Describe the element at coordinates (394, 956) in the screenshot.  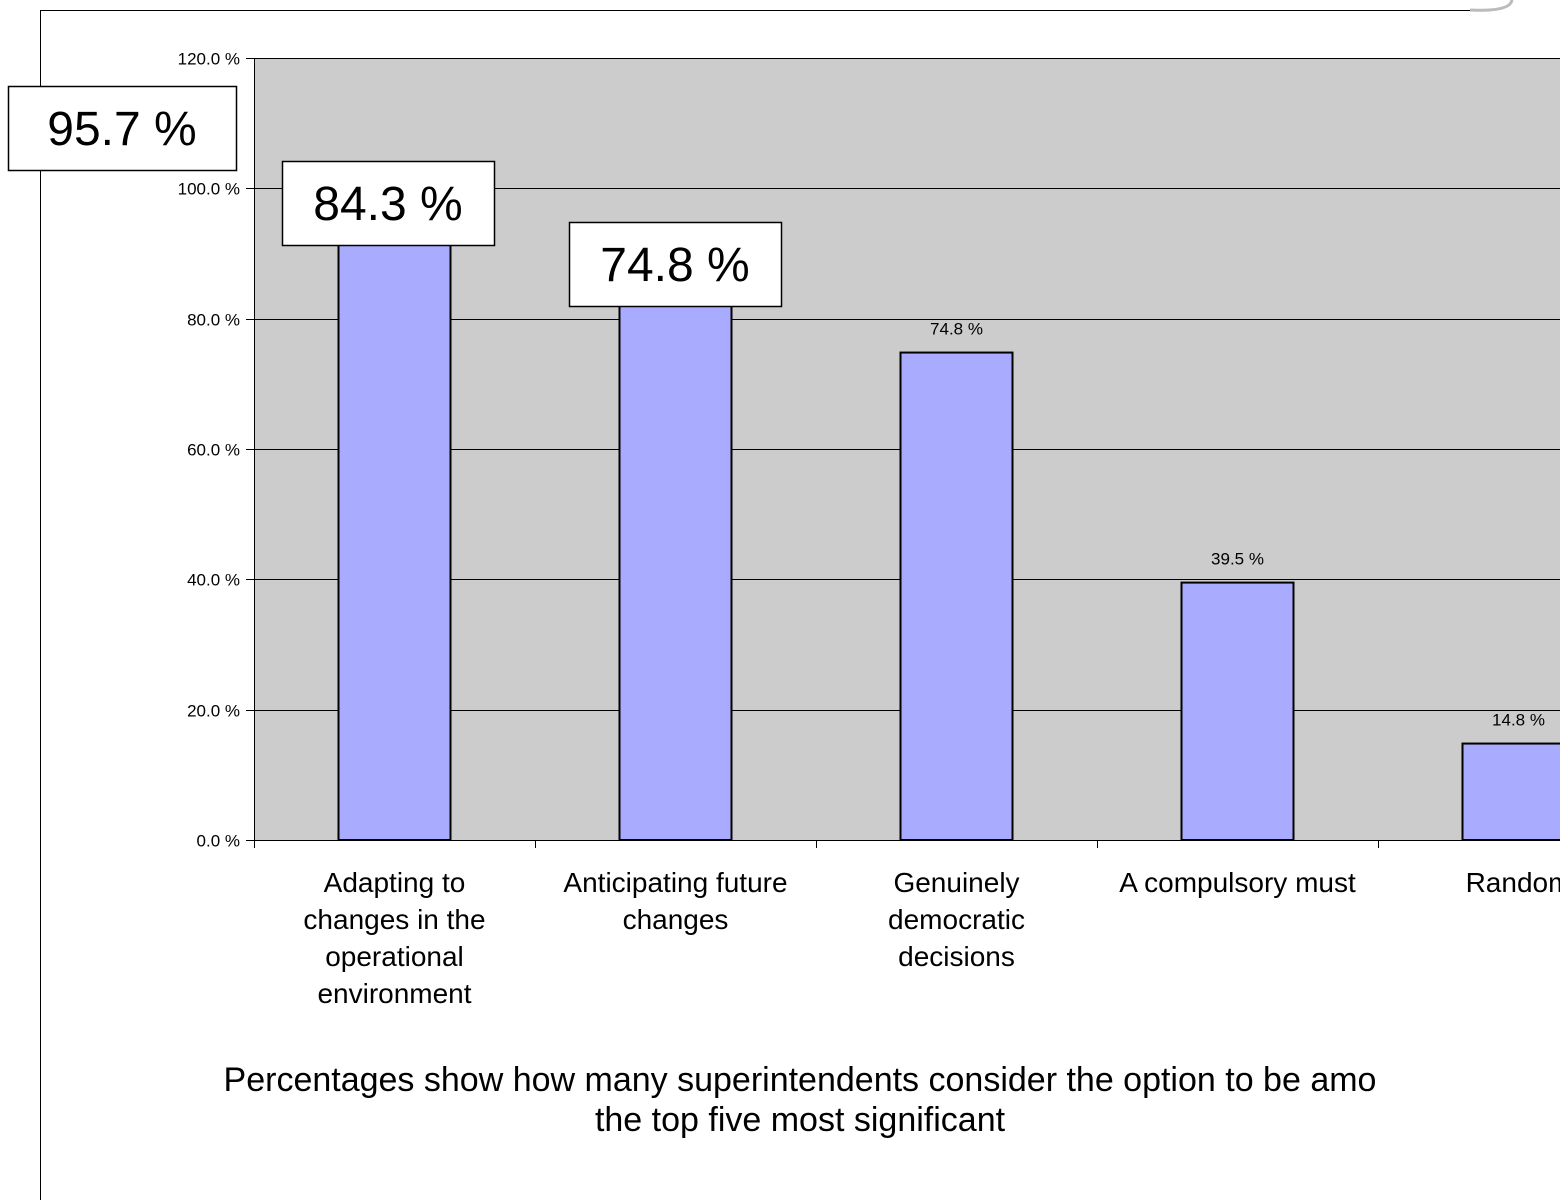
I see `x-category-label-line: operational` at that location.